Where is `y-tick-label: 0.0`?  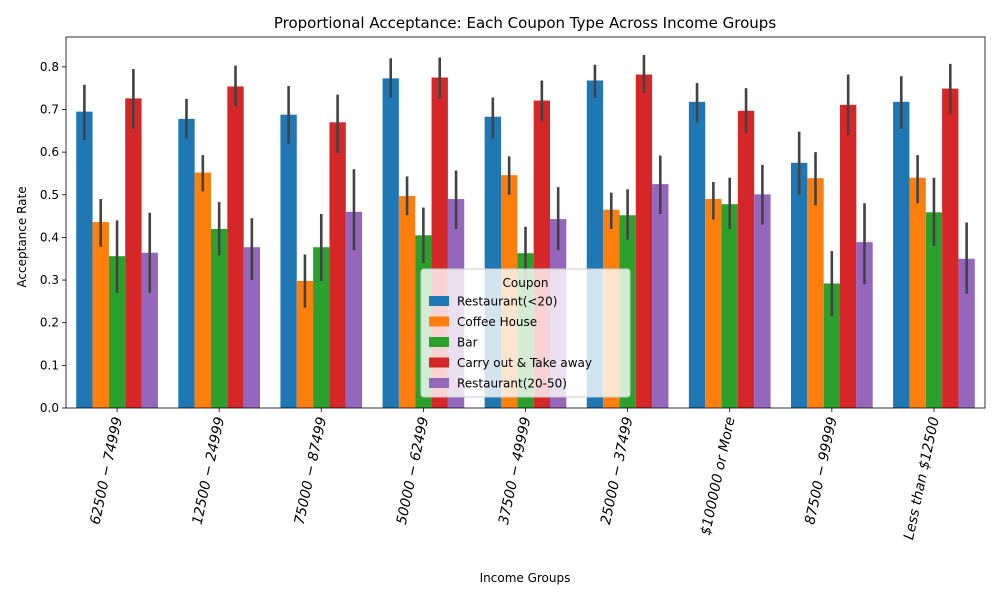 y-tick-label: 0.0 is located at coordinates (49, 408).